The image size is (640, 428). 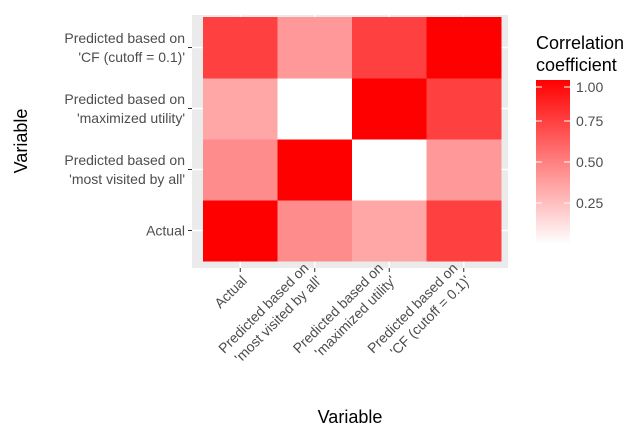 What do you see at coordinates (589, 203) in the screenshot?
I see `legend-tick-label: 0.25` at bounding box center [589, 203].